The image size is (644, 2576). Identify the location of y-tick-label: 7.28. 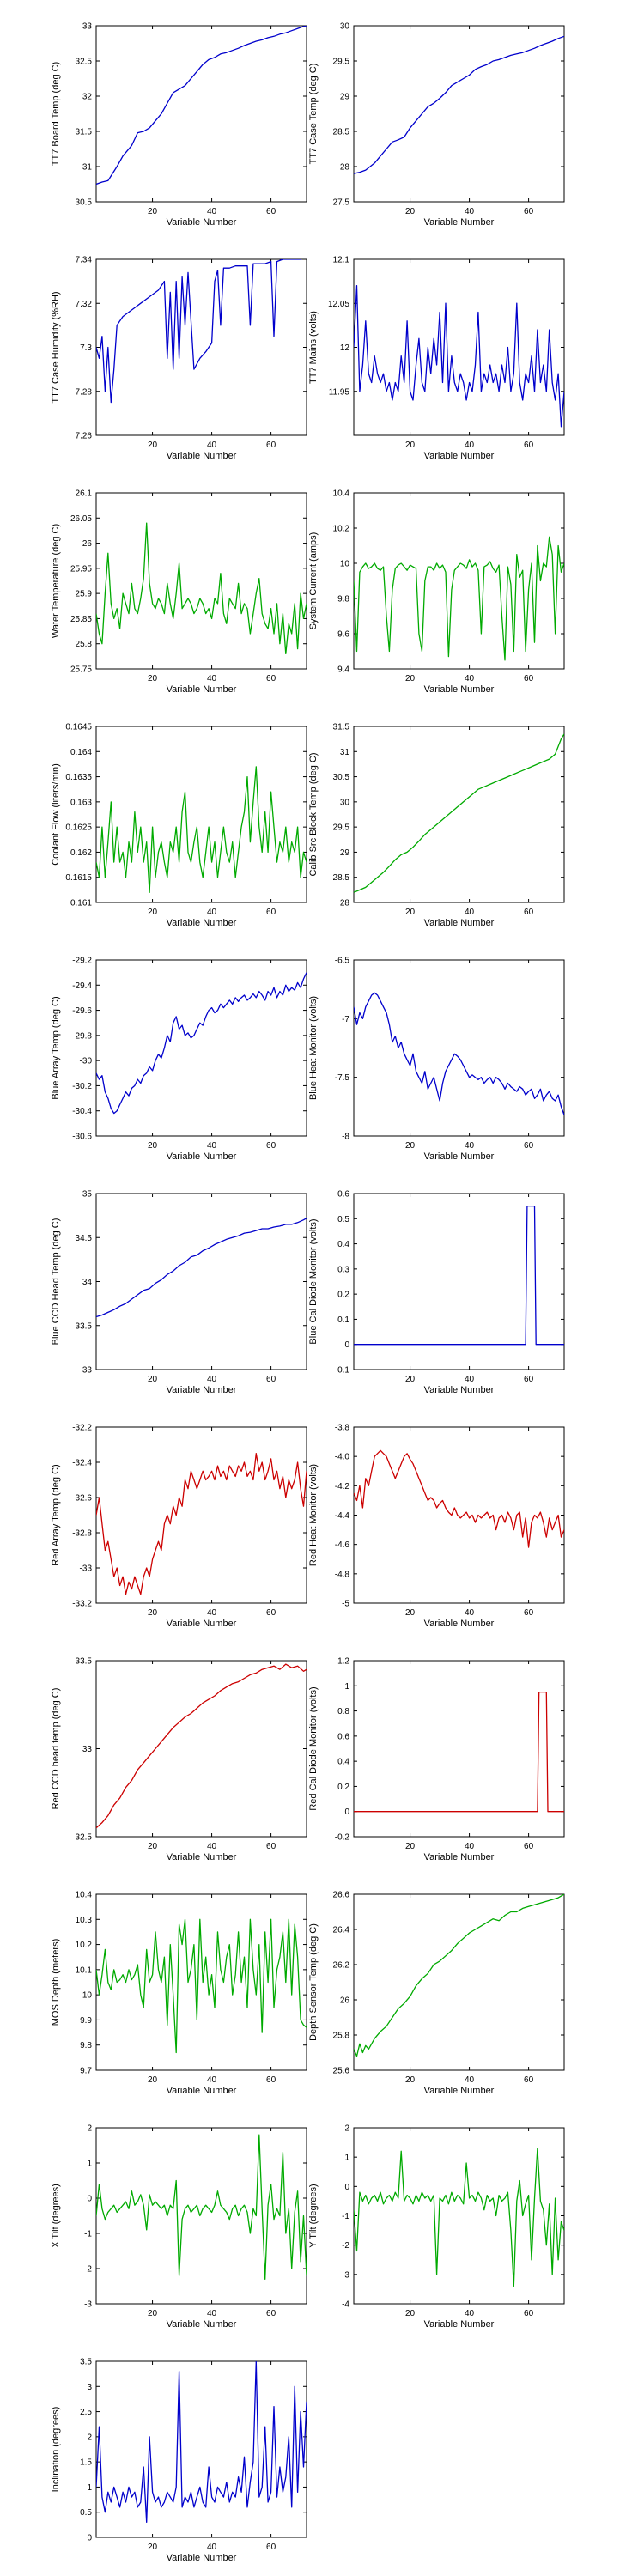
(85, 392).